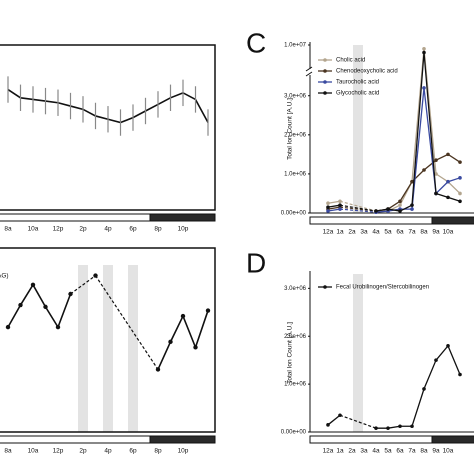 The width and height of the screenshot is (474, 474). I want to click on axis-break-gap, so click(310, 72).